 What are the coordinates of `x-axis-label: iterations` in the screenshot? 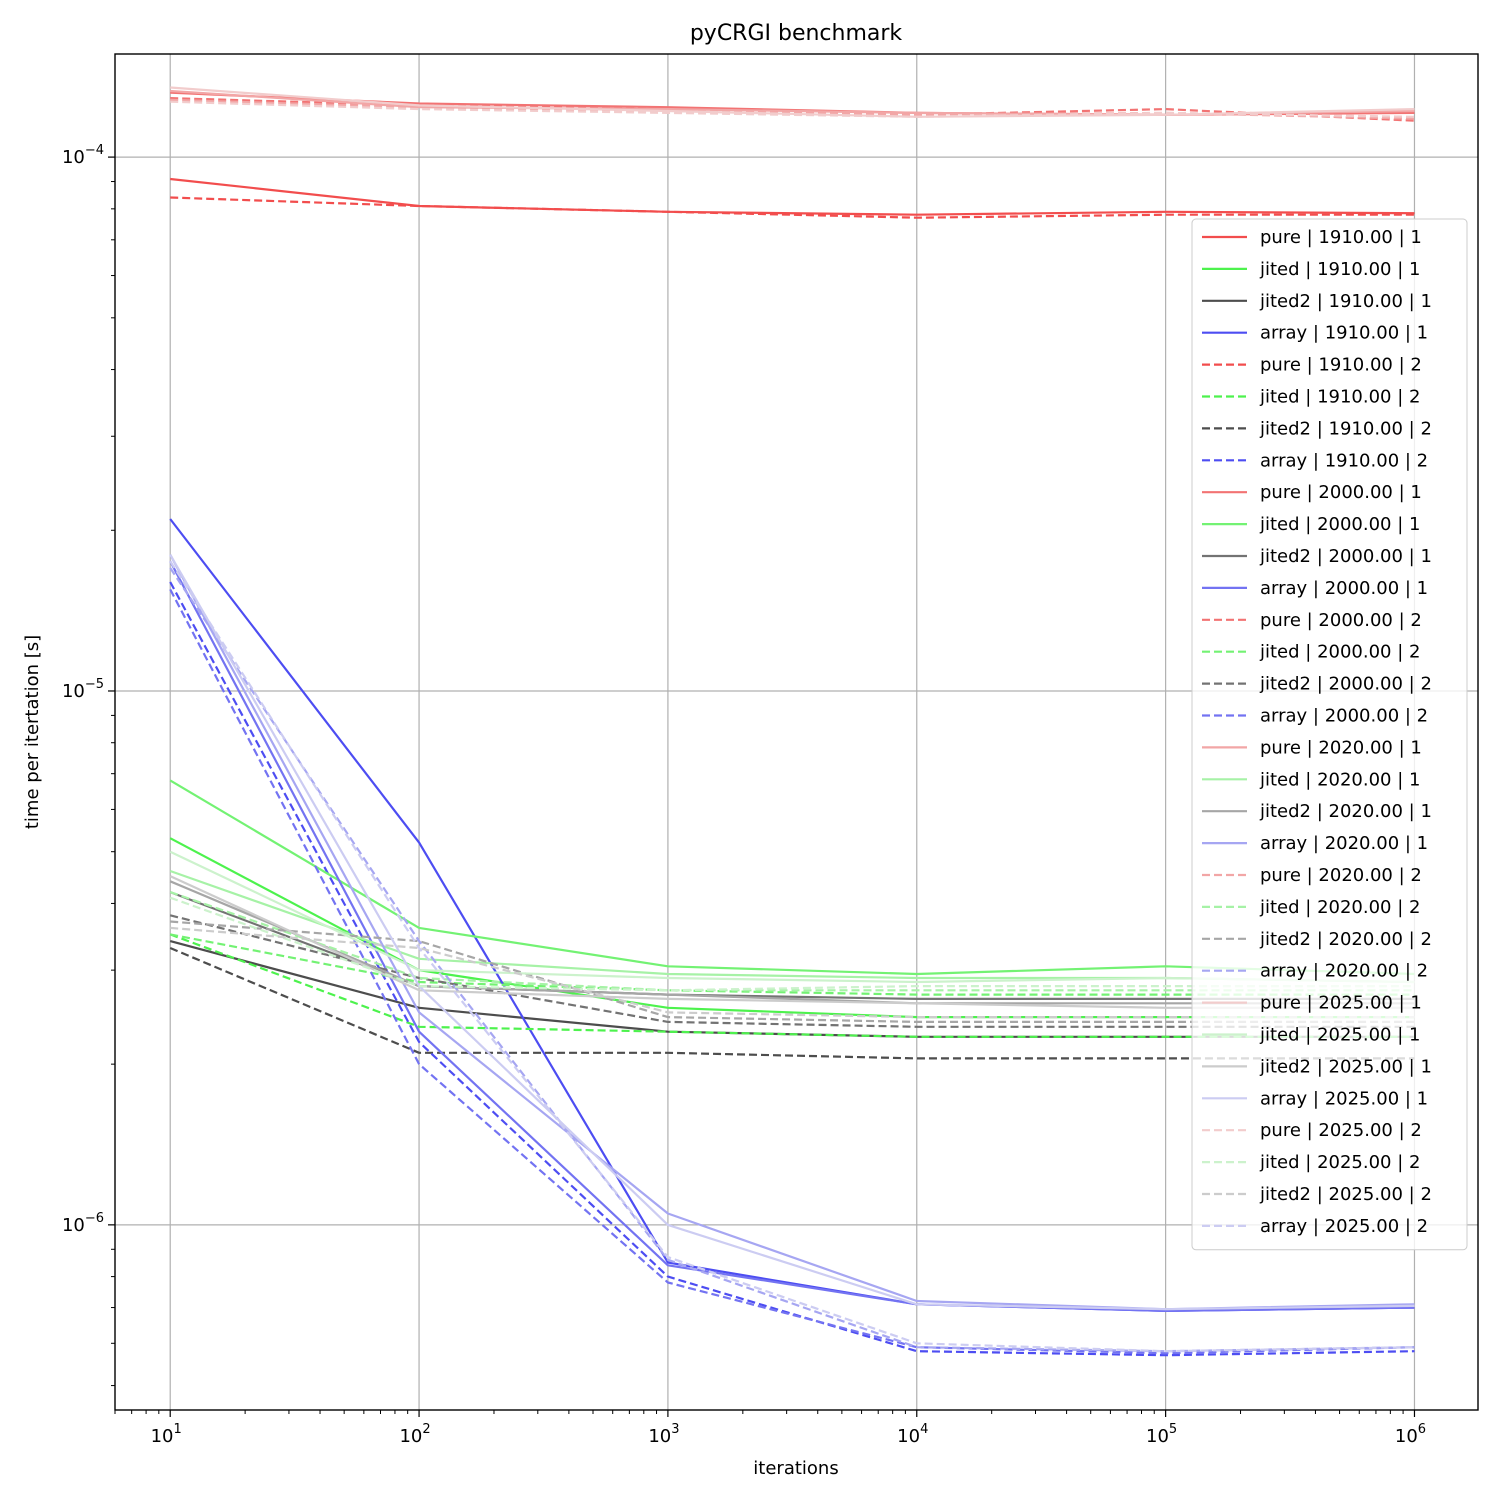 It's located at (795, 1468).